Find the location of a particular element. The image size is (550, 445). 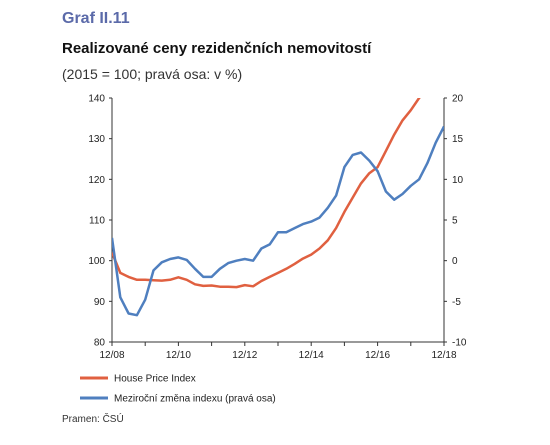

y-left-tick-label: 90 is located at coordinates (100, 302).